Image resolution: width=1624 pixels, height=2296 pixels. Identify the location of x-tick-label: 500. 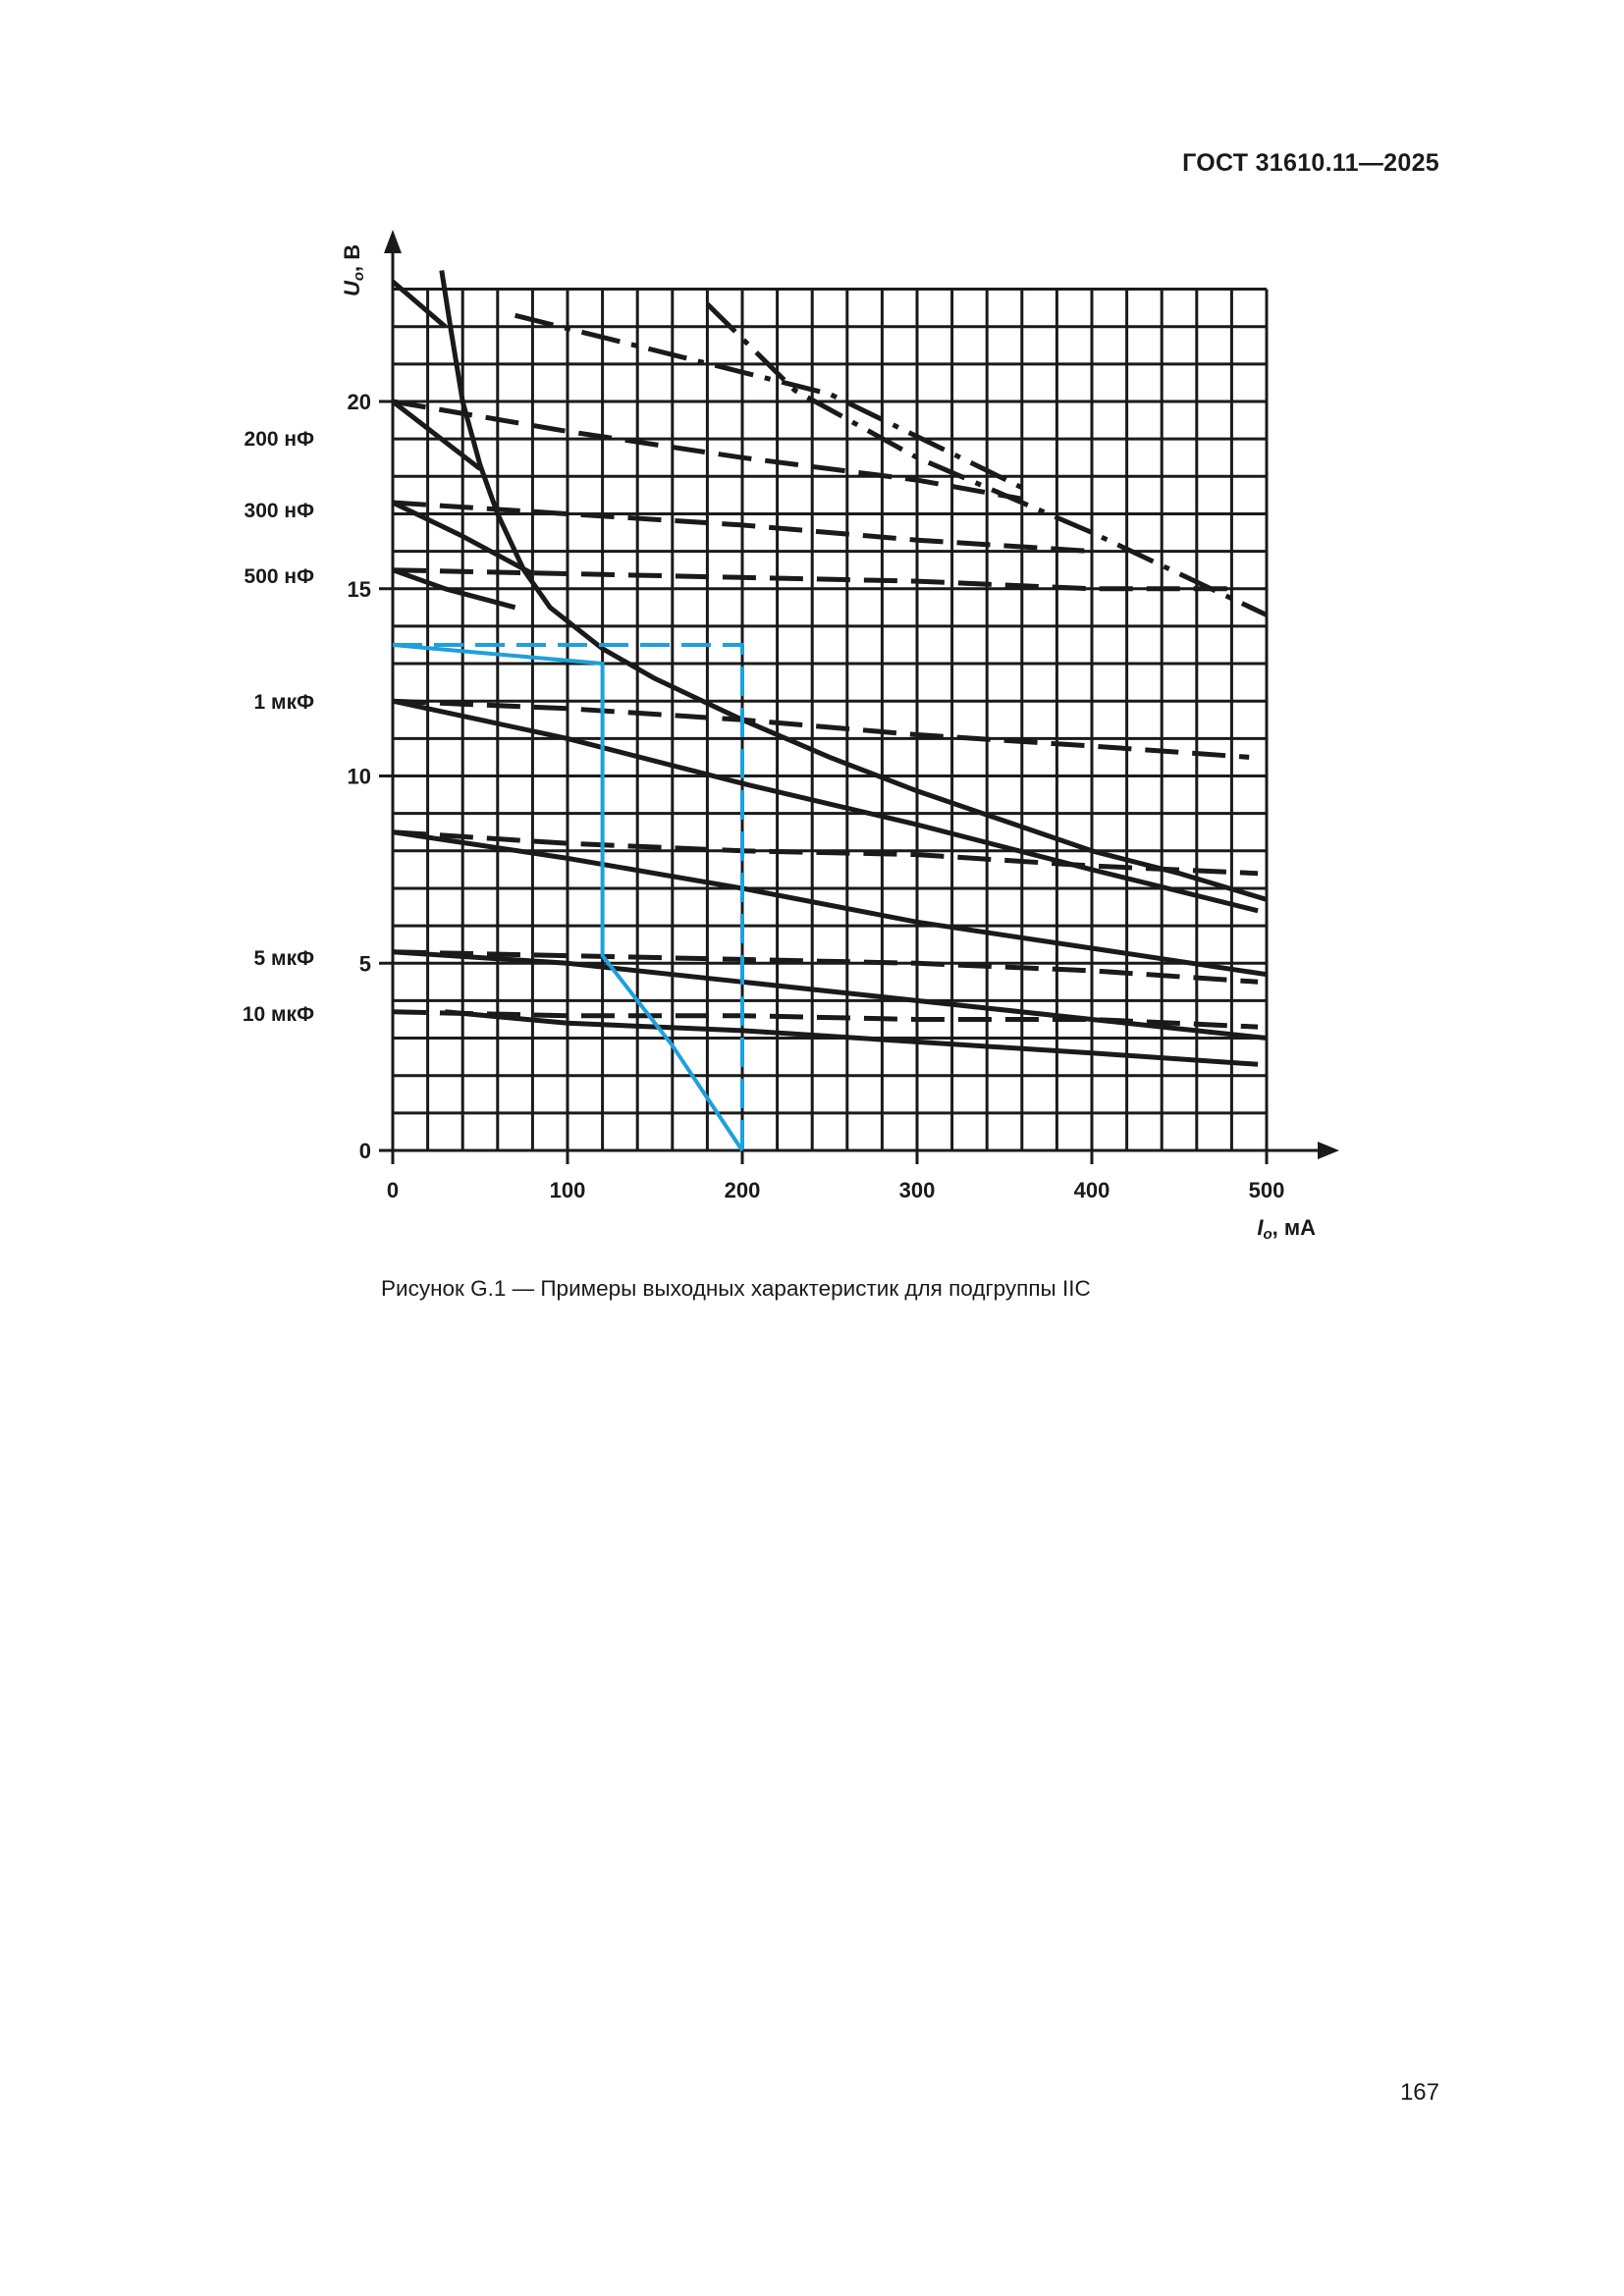
(1267, 1190).